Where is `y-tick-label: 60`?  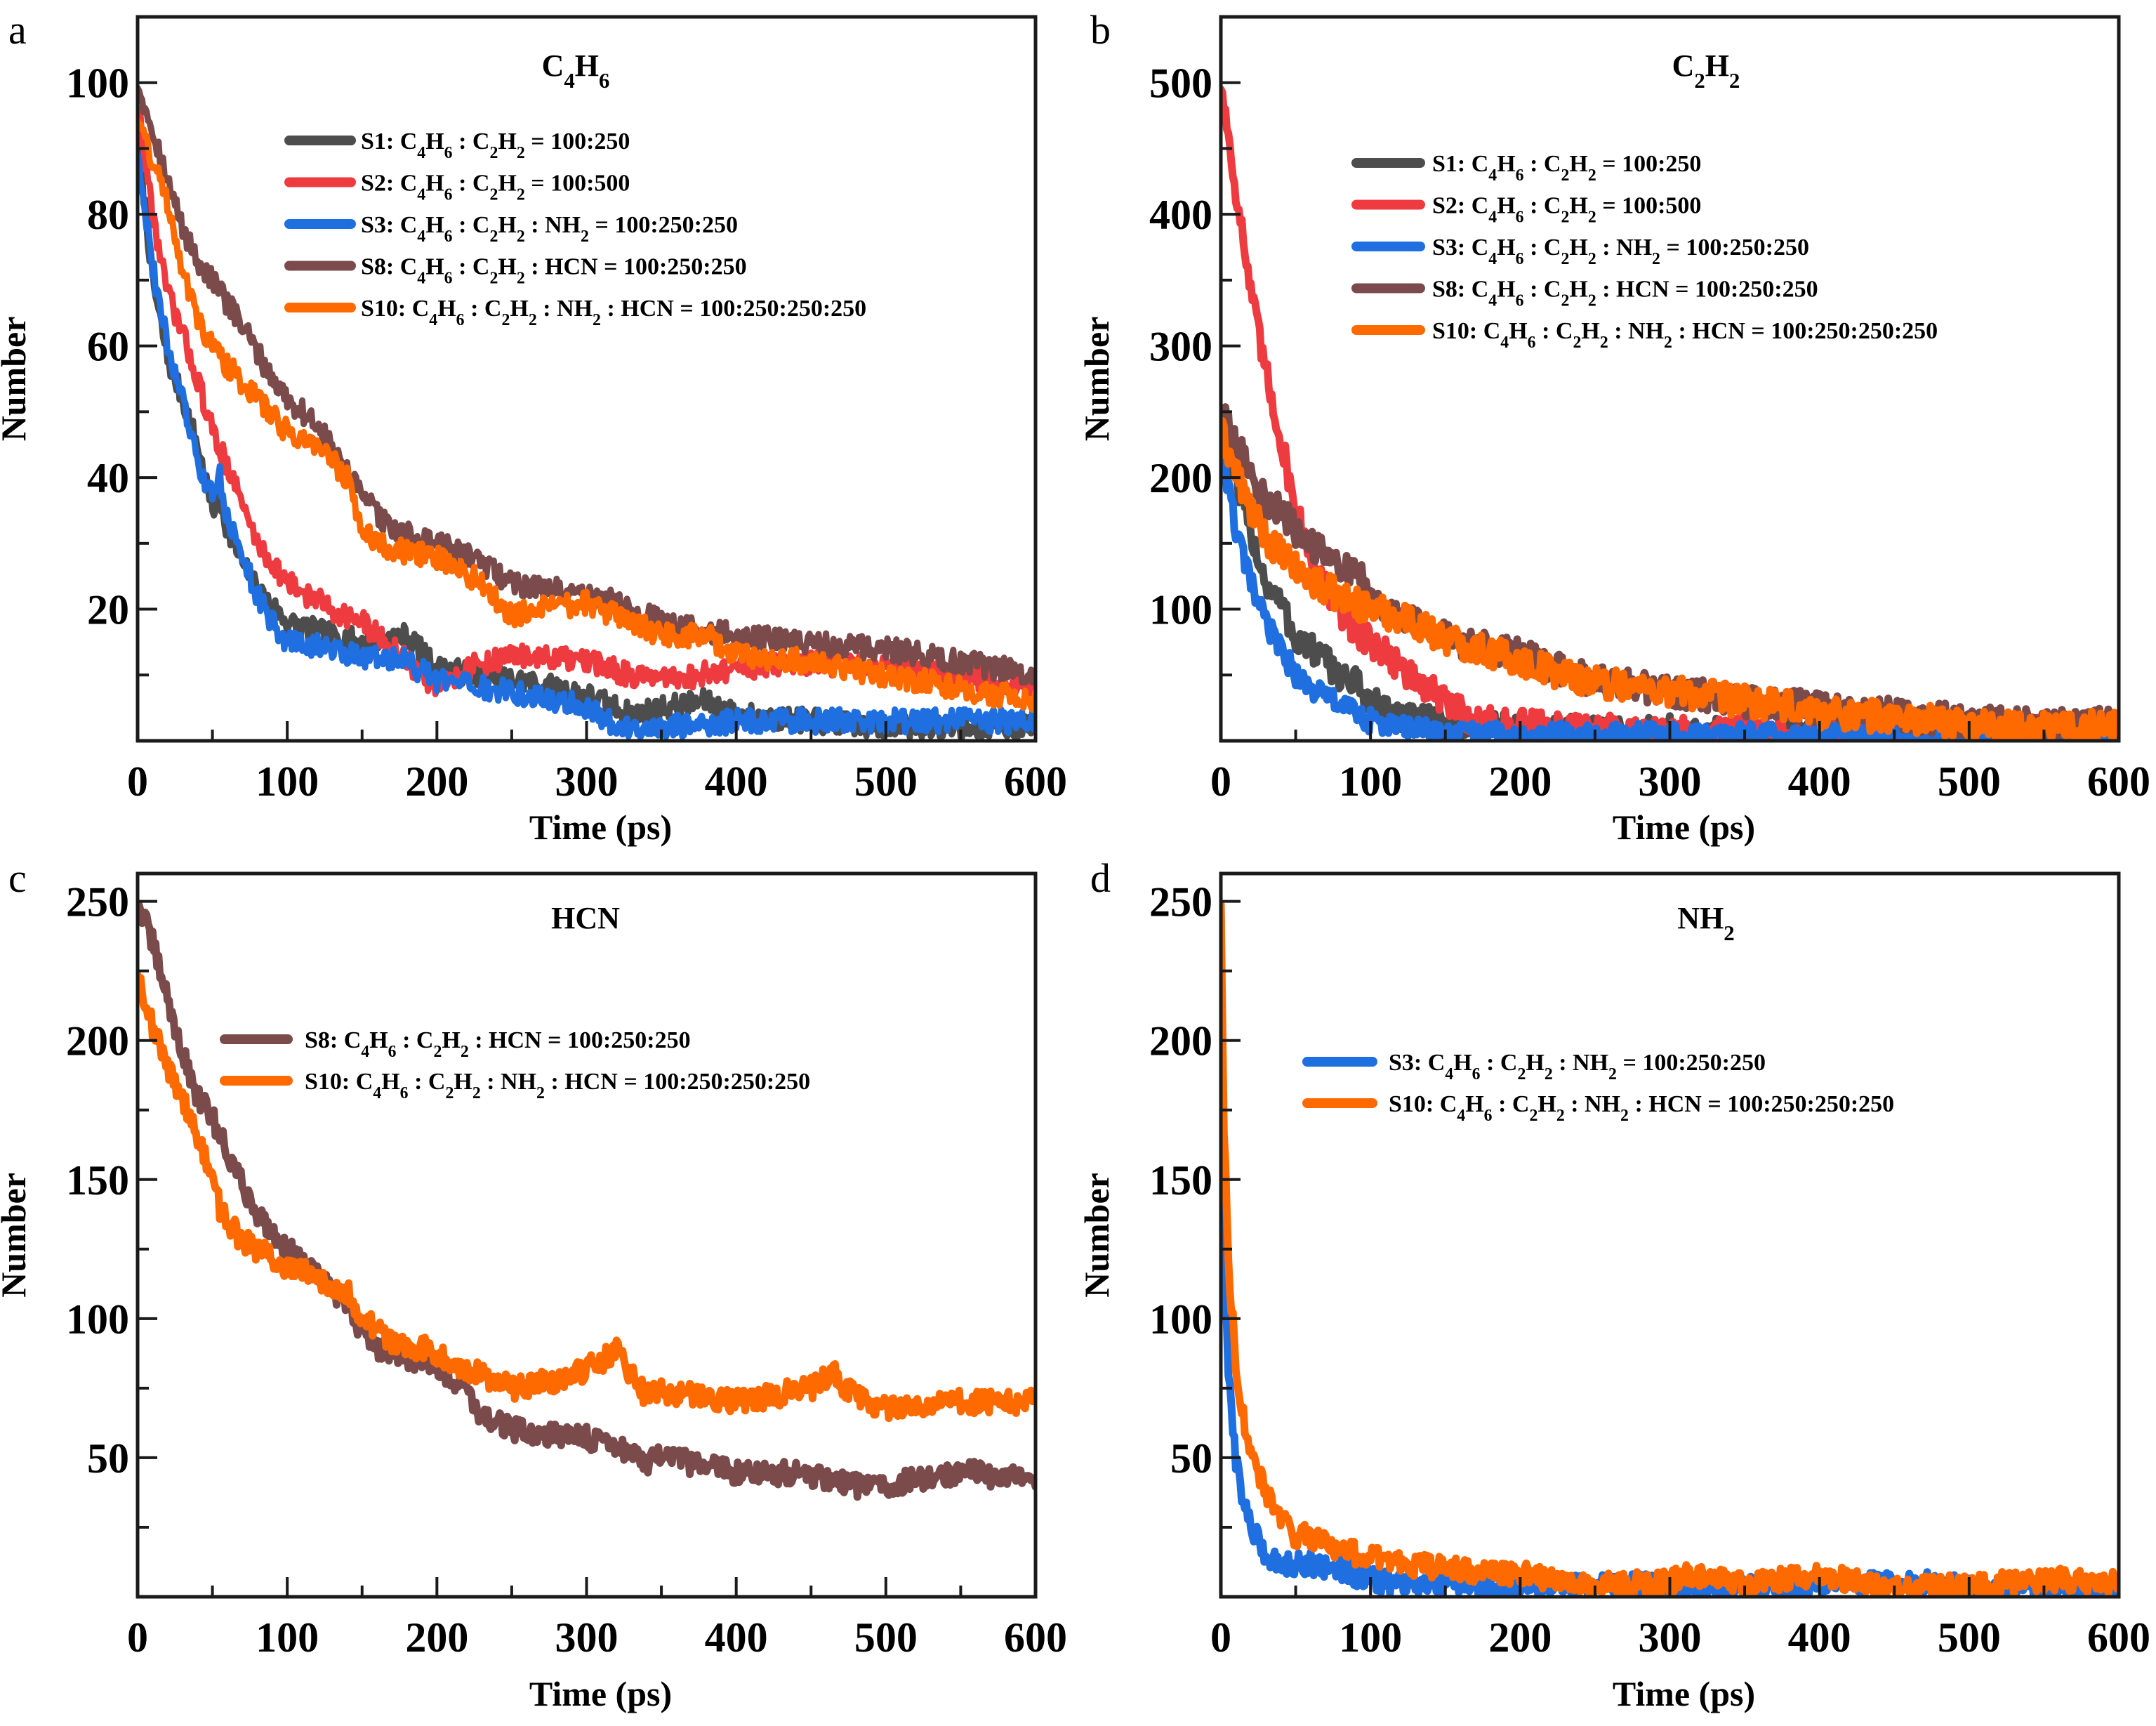 y-tick-label: 60 is located at coordinates (108, 347).